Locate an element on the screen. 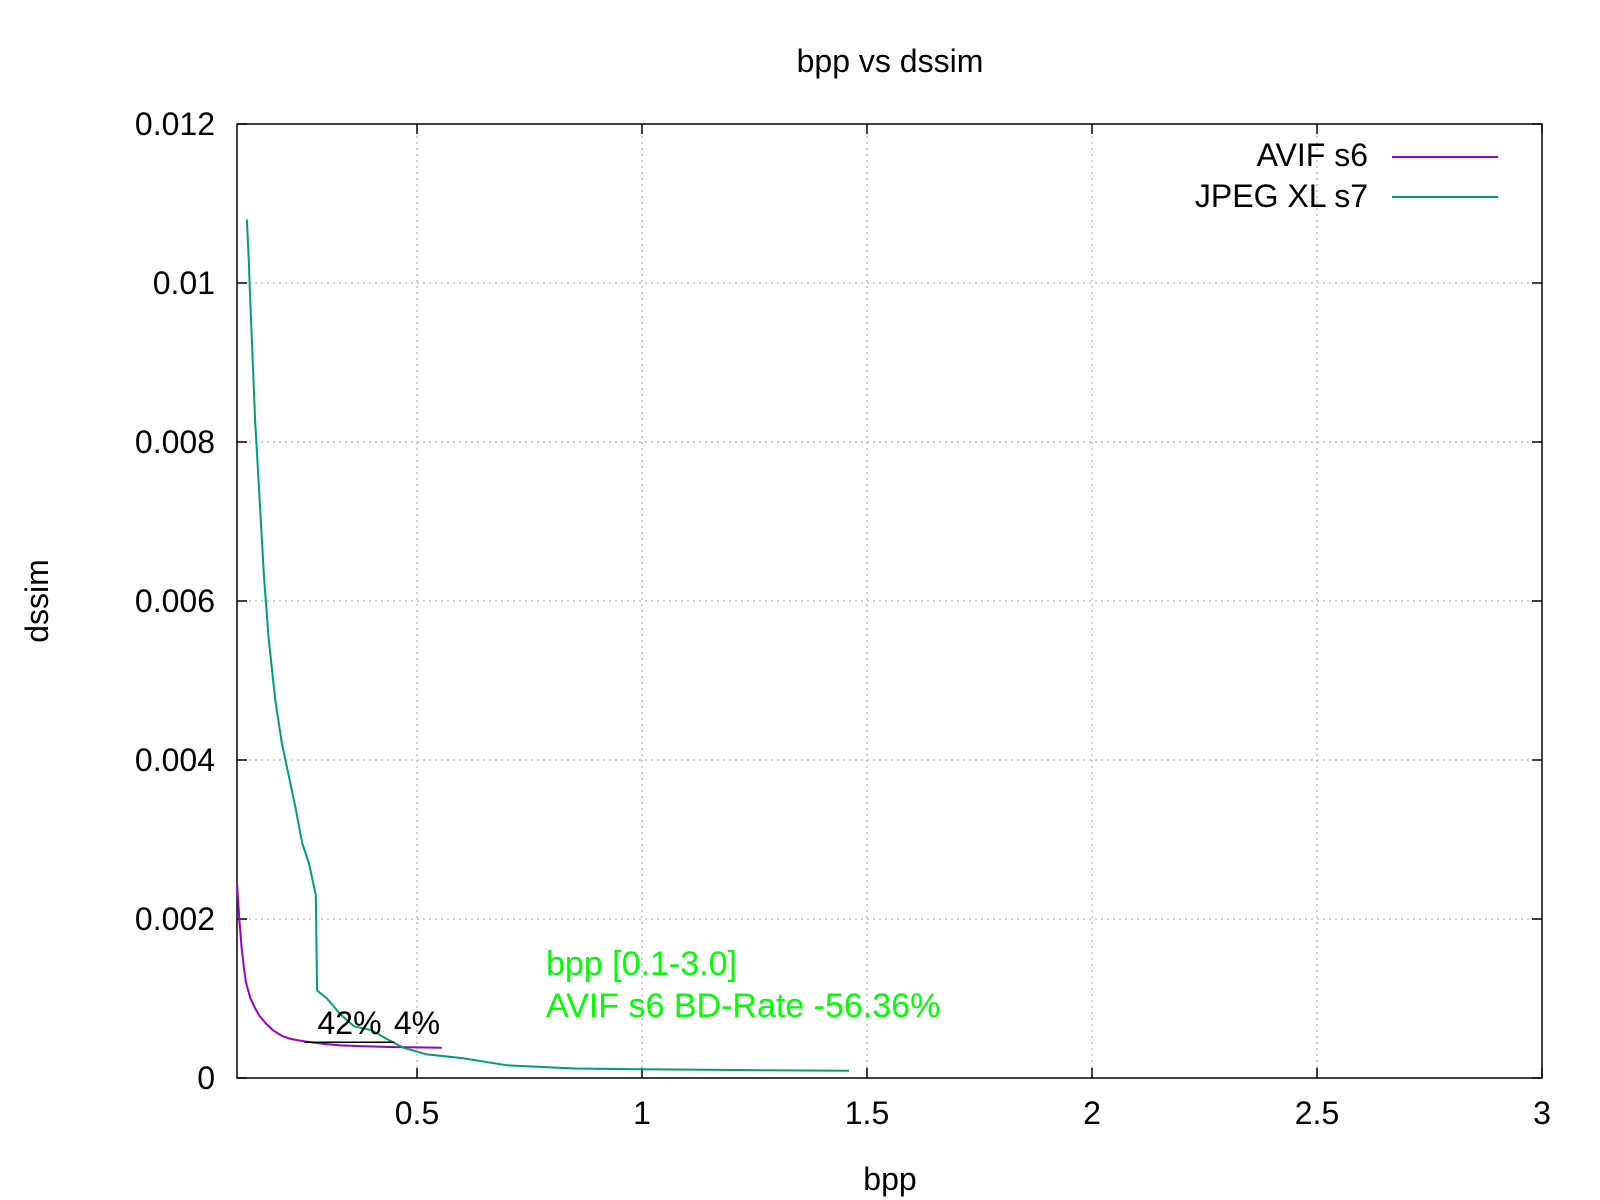  marker-label: 42% is located at coordinates (349, 1023).